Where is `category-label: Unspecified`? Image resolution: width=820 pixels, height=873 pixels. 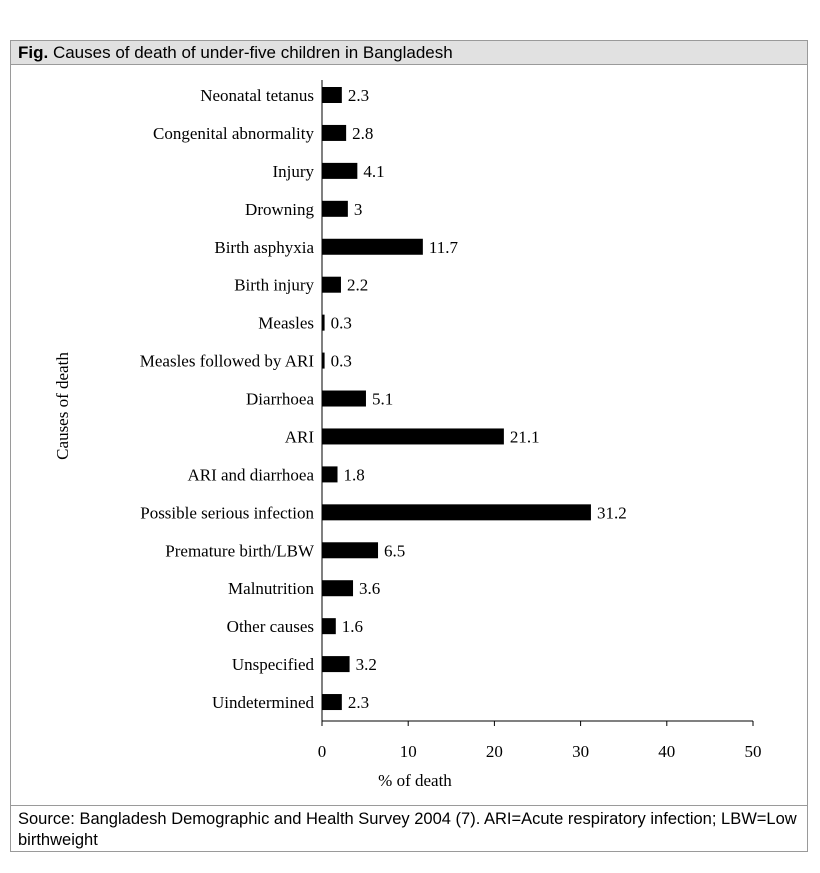 category-label: Unspecified is located at coordinates (273, 664).